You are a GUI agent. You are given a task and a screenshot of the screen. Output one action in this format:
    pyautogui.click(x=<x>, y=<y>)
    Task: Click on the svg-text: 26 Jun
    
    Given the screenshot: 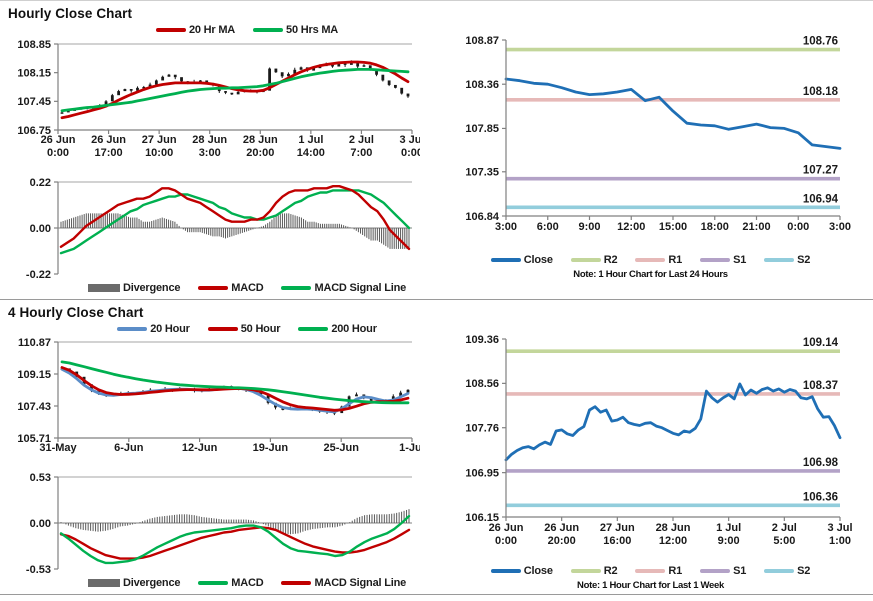 What is the action you would take?
    pyautogui.click(x=58, y=140)
    